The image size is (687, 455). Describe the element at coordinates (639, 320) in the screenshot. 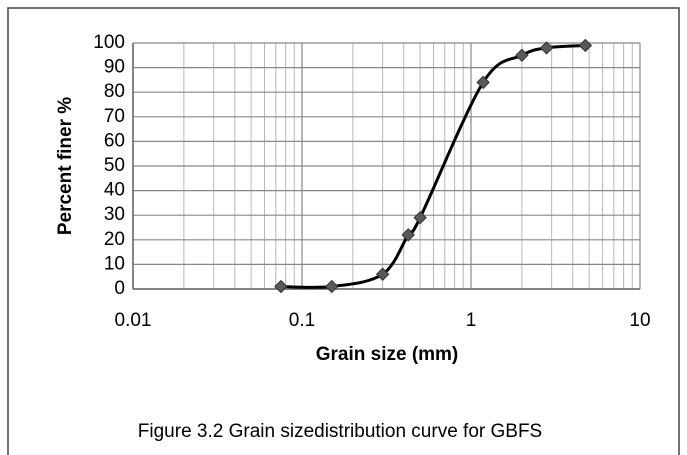

I see `x-tick-label: 10` at that location.